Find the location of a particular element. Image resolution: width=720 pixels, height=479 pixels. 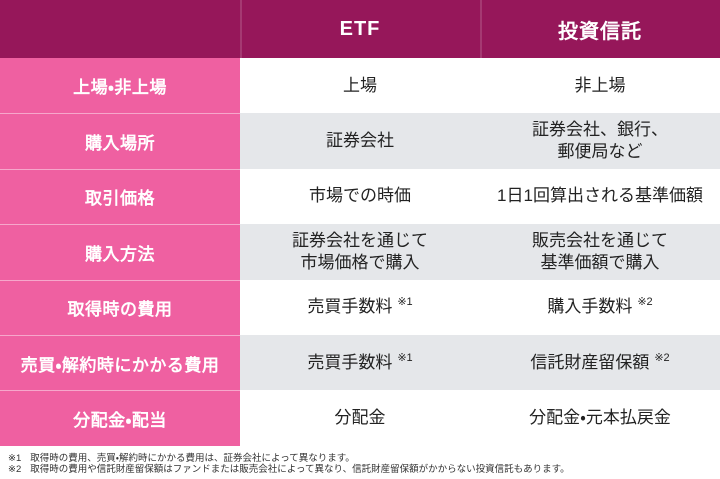

row-label-distribution: 分配金・配当 is located at coordinates (120, 418).